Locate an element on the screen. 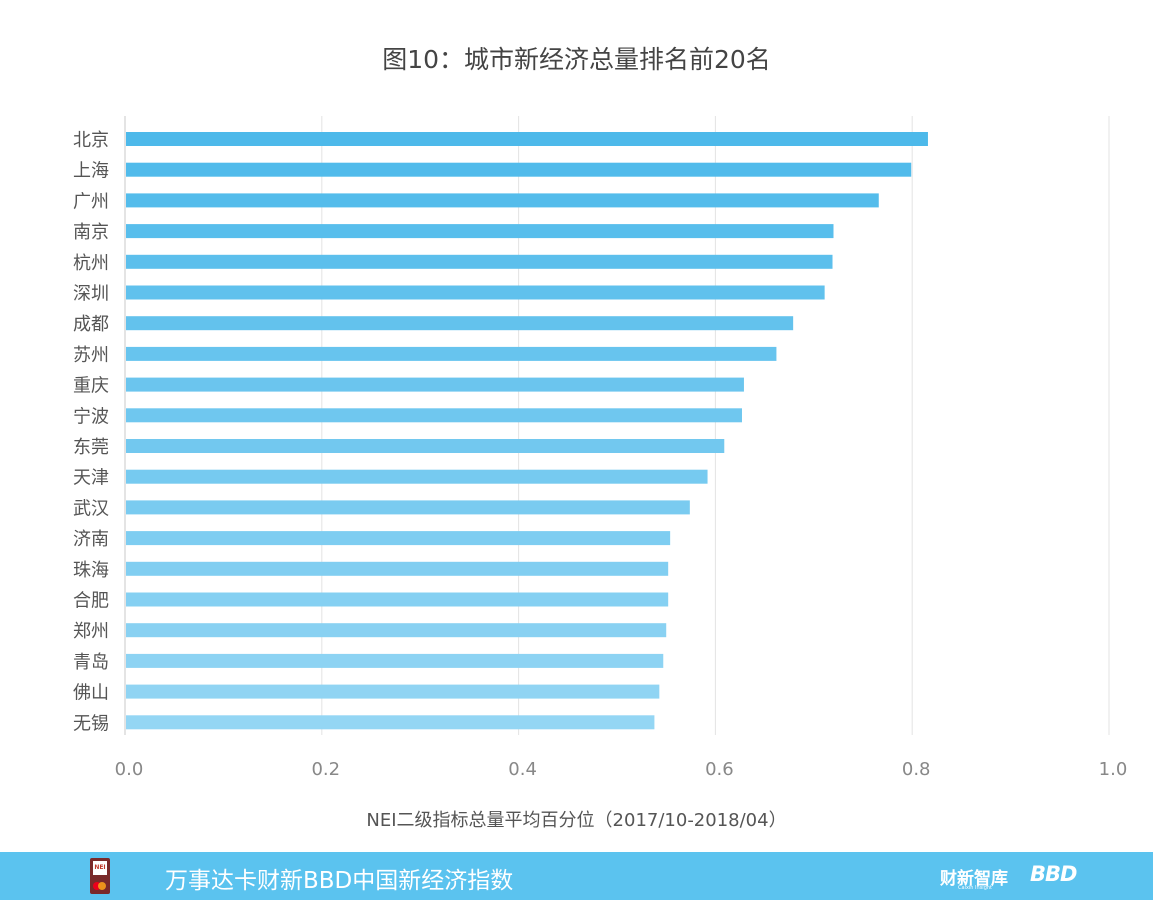 This screenshot has height=900, width=1153. x-axis-label: NEI二级指标总量平均百分位（2017/10-2018/04） is located at coordinates (576, 820).